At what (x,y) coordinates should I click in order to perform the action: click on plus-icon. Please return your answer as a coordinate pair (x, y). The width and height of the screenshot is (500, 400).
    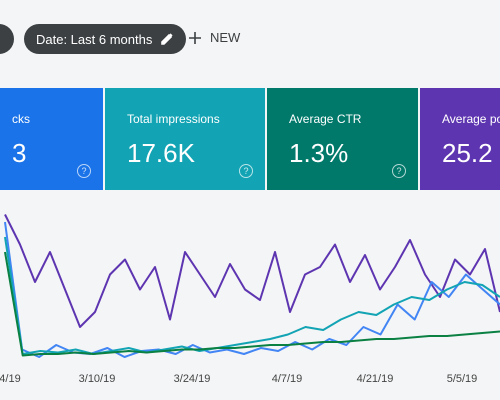
    Looking at the image, I should click on (195, 37).